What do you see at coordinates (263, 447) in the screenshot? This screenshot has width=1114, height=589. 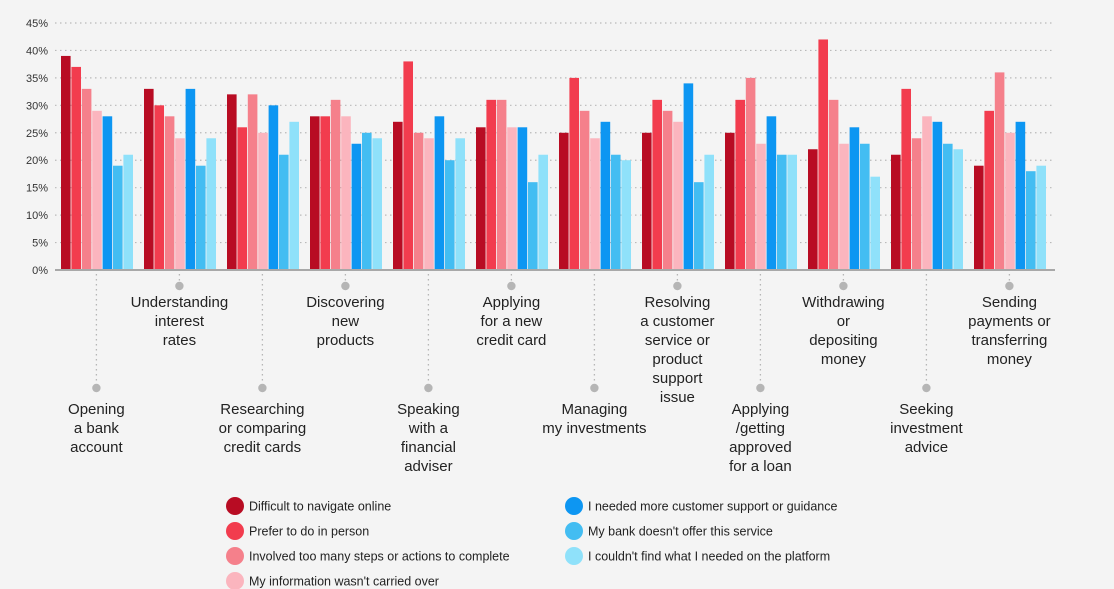 I see `category-label: credit cards` at bounding box center [263, 447].